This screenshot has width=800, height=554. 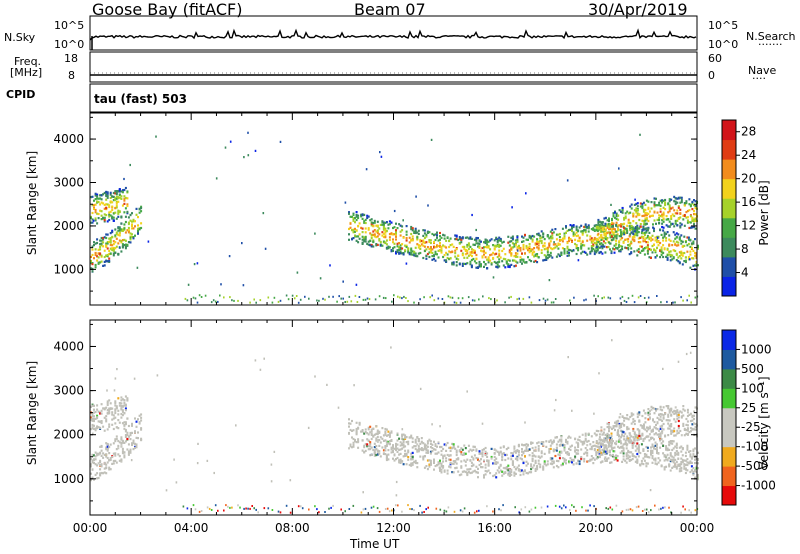 I want to click on nave-tick-bottom: 0, so click(x=711, y=75).